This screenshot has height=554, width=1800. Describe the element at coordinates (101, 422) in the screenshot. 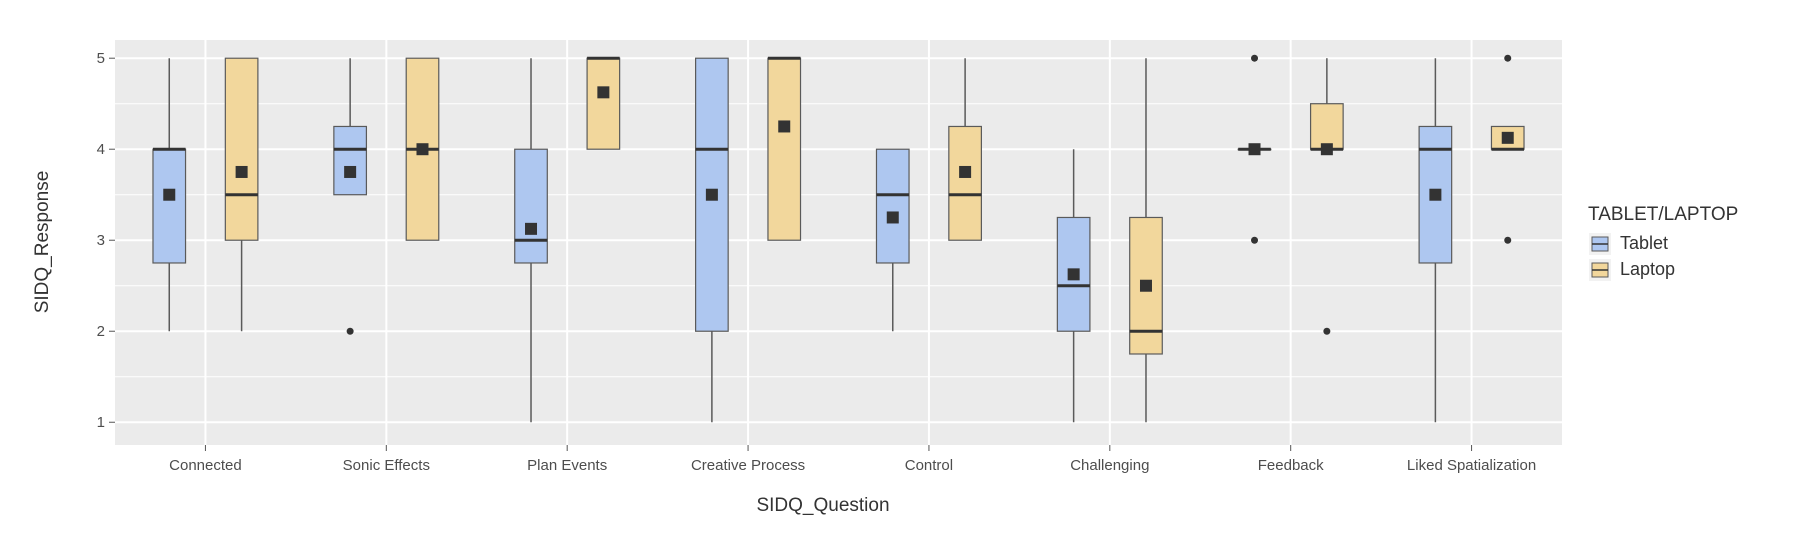

I see `y-tick-label: 1` at that location.